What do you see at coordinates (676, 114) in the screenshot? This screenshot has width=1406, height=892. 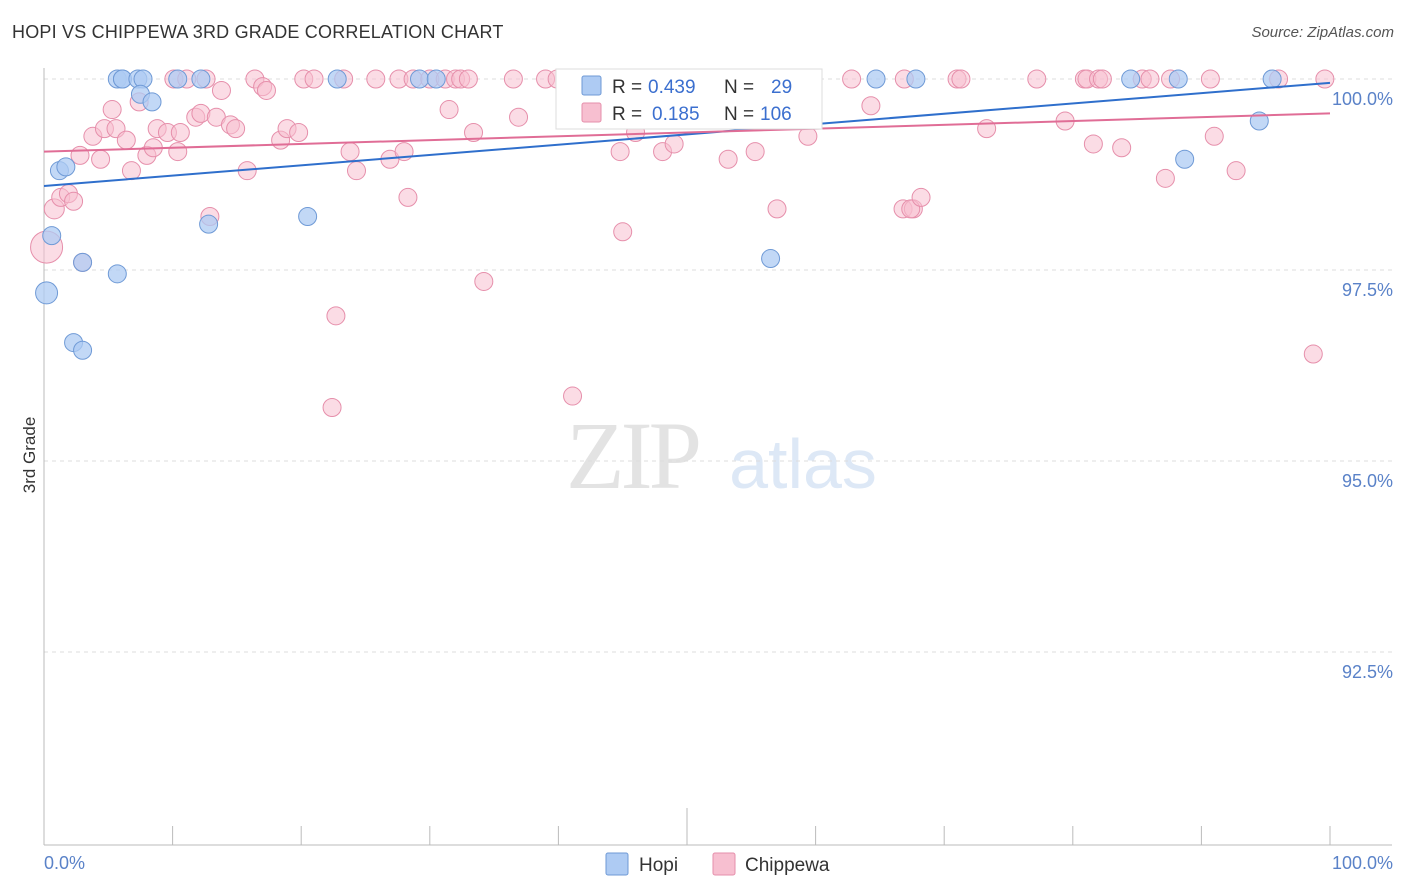 I see `chippewa-r-value: 0.185` at bounding box center [676, 114].